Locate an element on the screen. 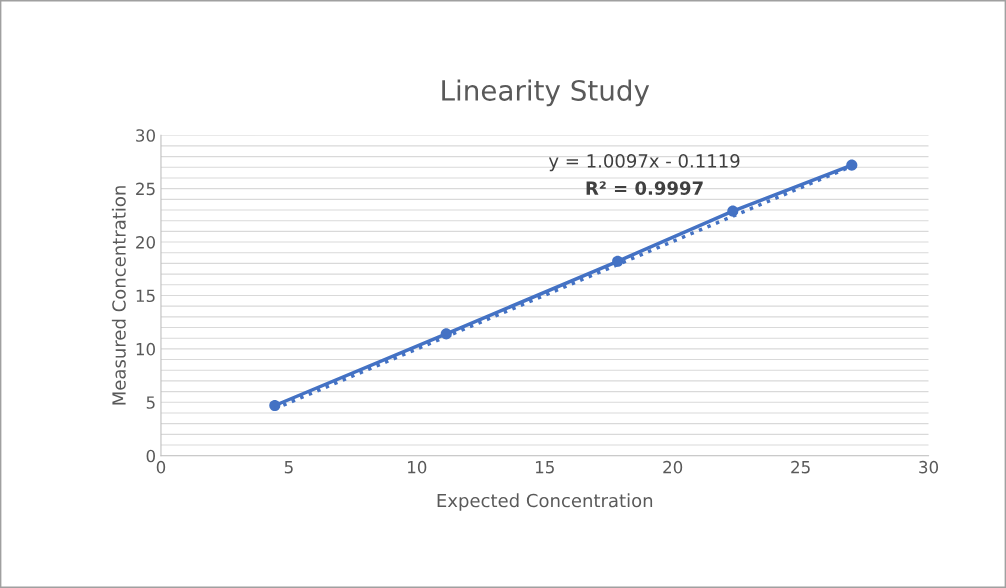 The image size is (1006, 588). y-tick-label: 25 is located at coordinates (145, 189).